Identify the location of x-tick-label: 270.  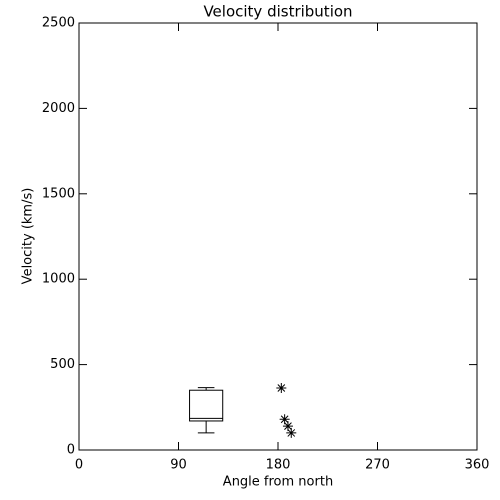
(377, 465).